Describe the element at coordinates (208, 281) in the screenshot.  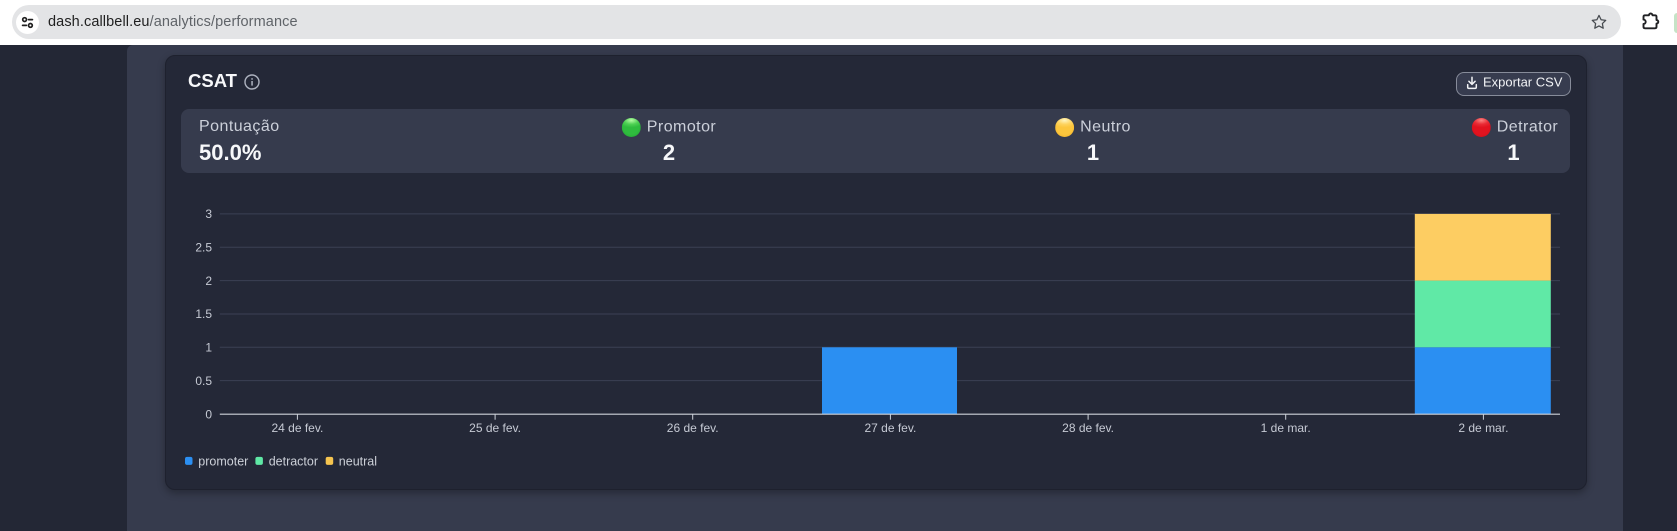
I see `svg-text: 2` at that location.